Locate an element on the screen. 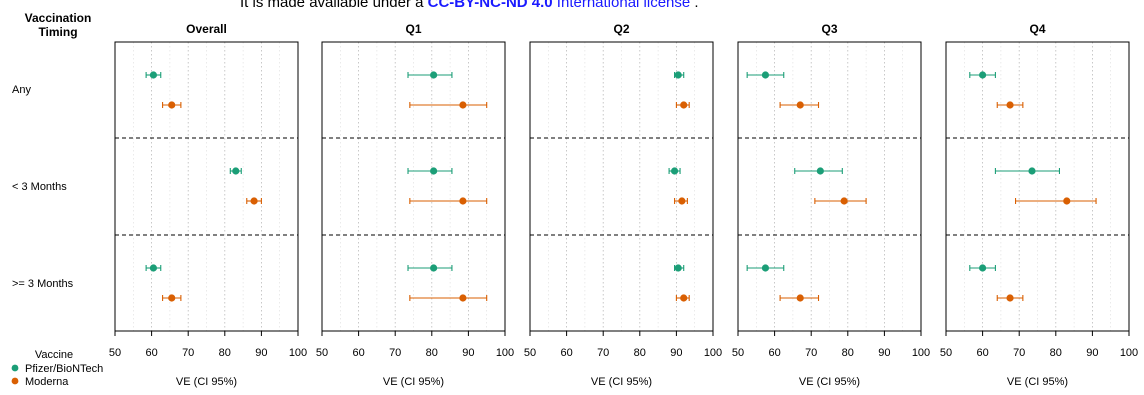 The image size is (1144, 395). legend-label: Moderna is located at coordinates (47, 382).